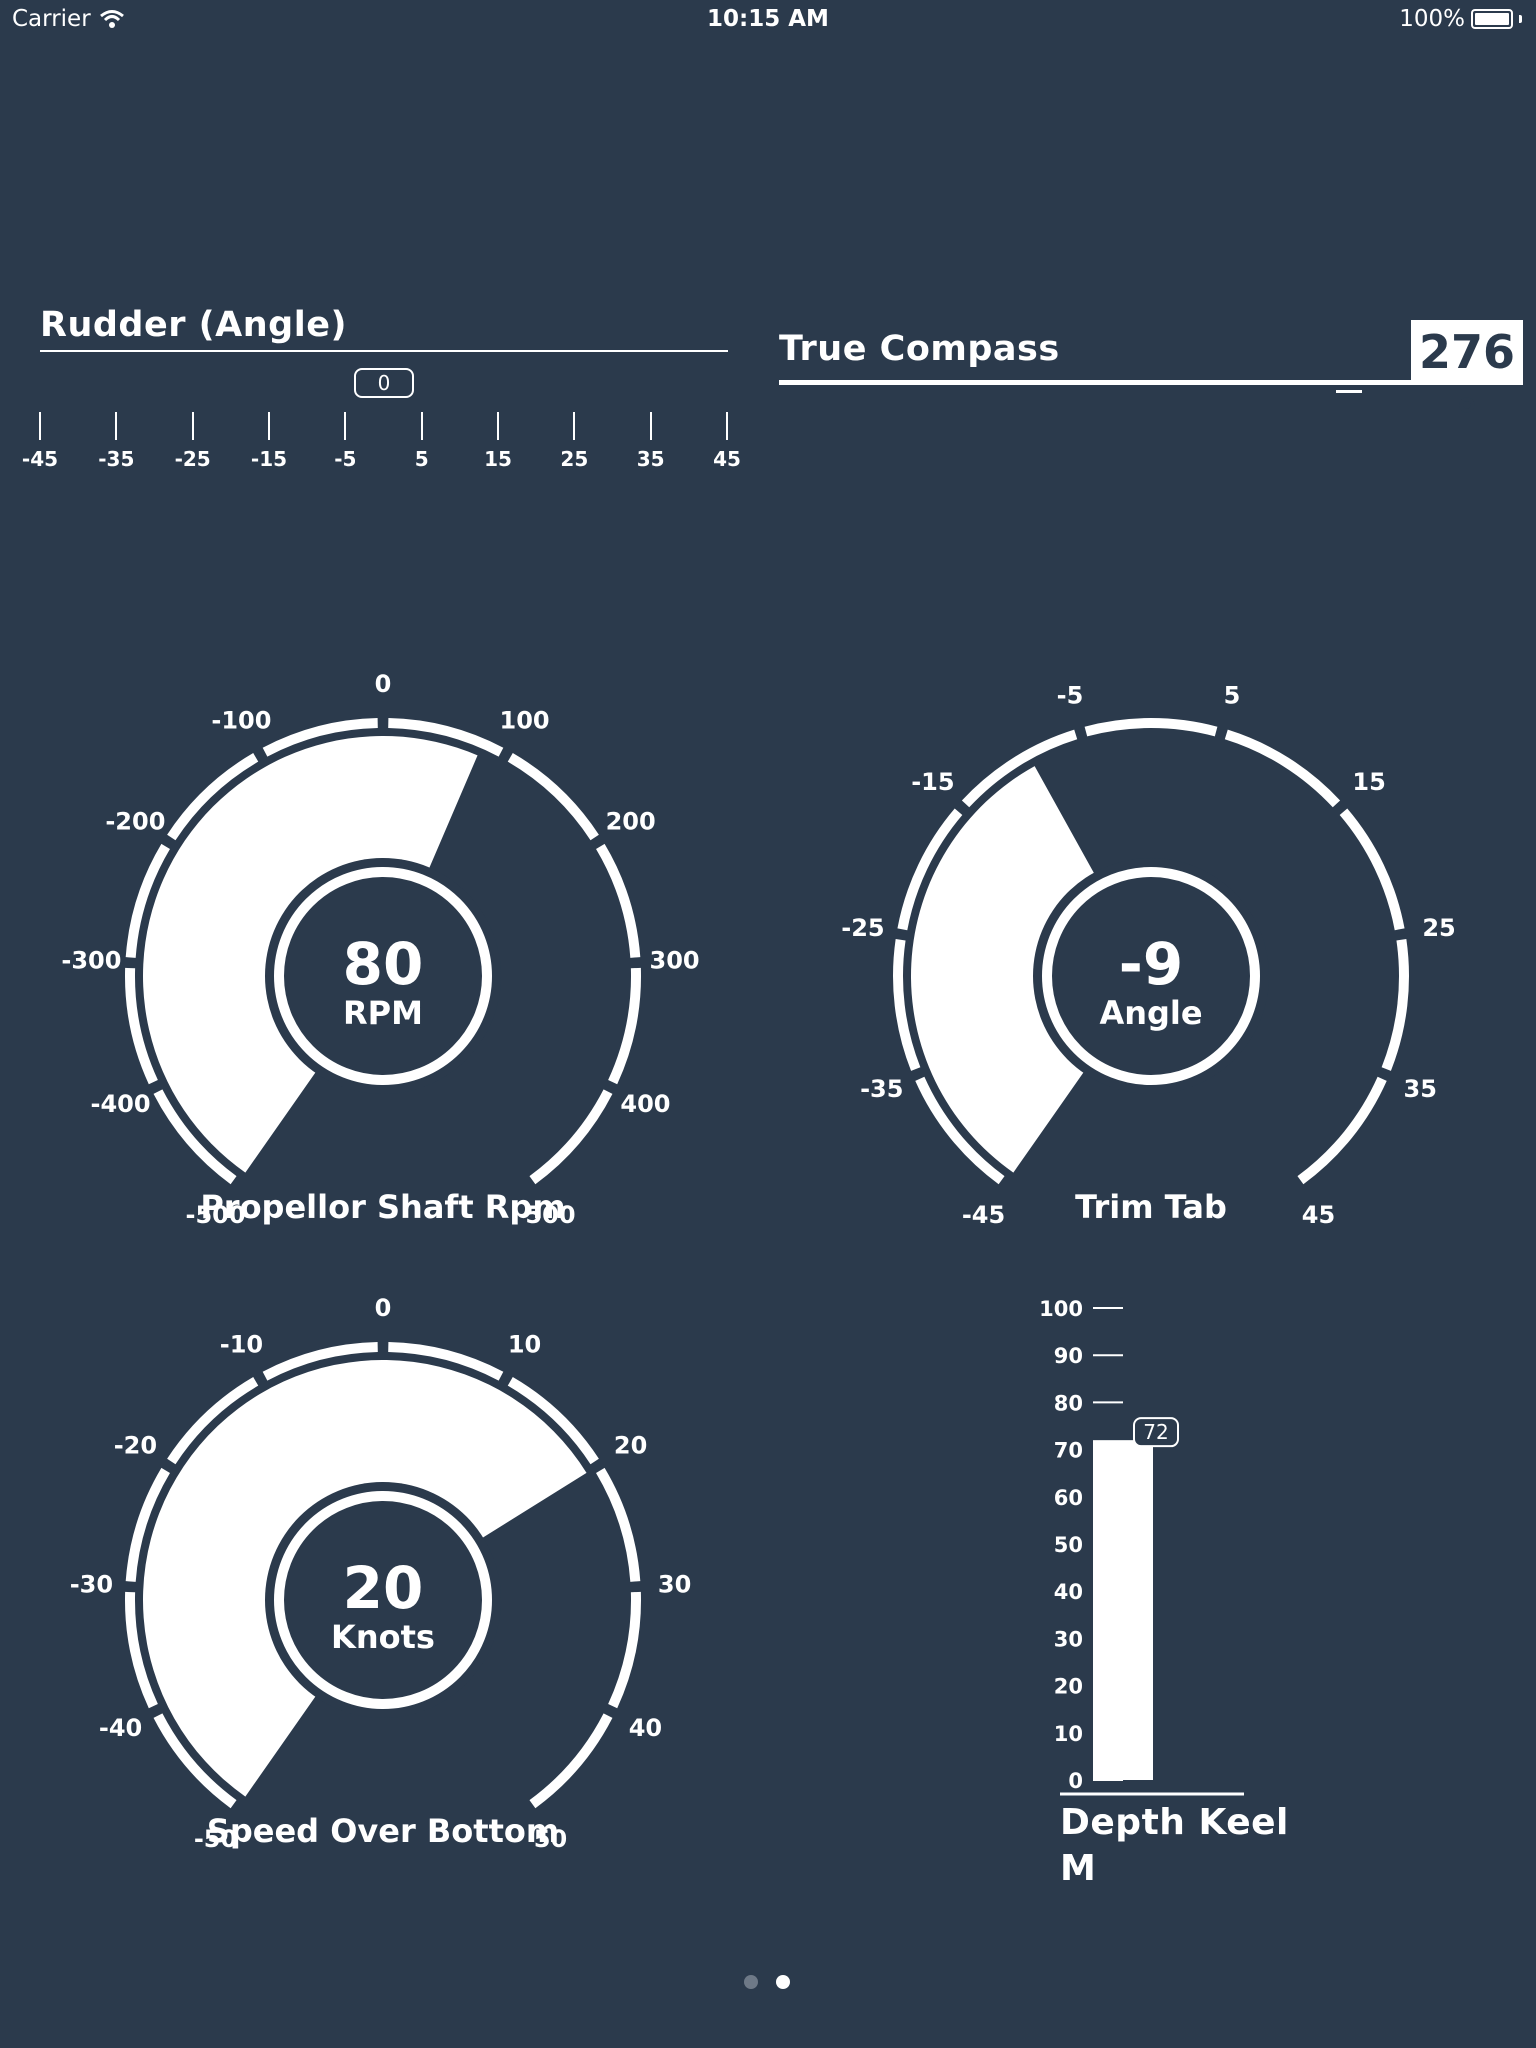  Describe the element at coordinates (498, 459) in the screenshot. I see `rudder-tick-label: 15` at that location.